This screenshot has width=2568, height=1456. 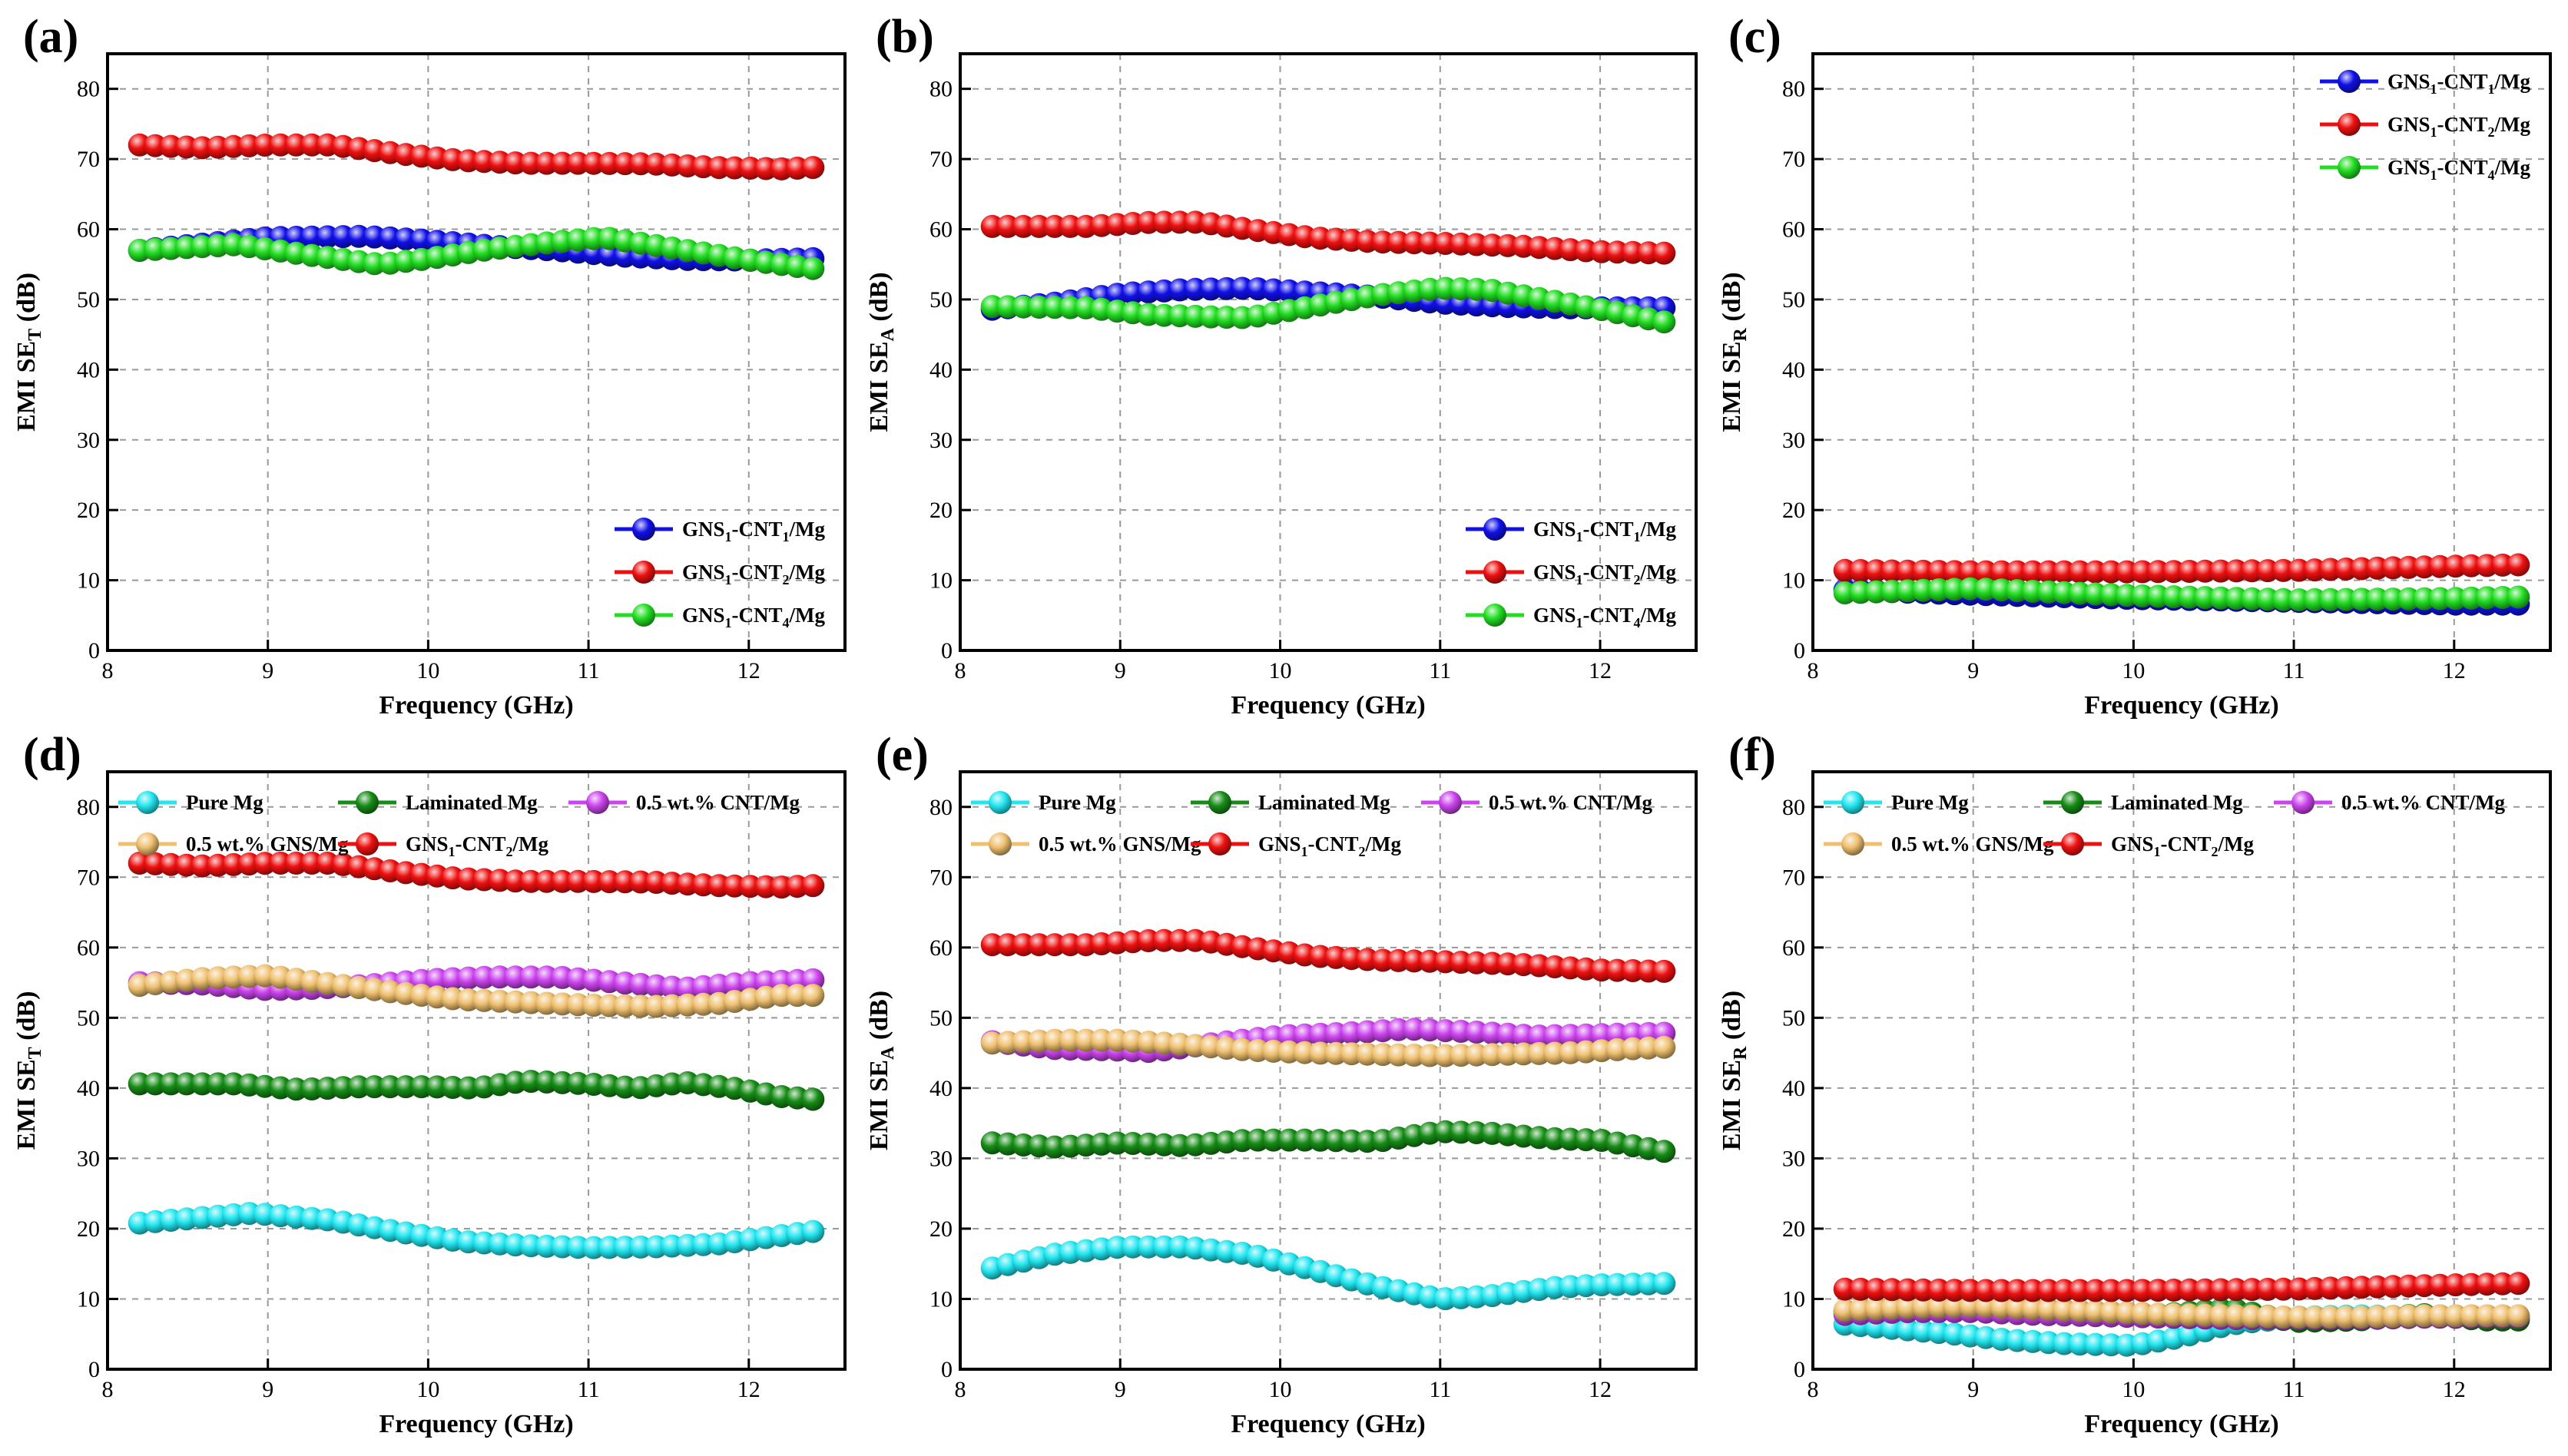 What do you see at coordinates (748, 670) in the screenshot?
I see `x-tick-label: 12` at bounding box center [748, 670].